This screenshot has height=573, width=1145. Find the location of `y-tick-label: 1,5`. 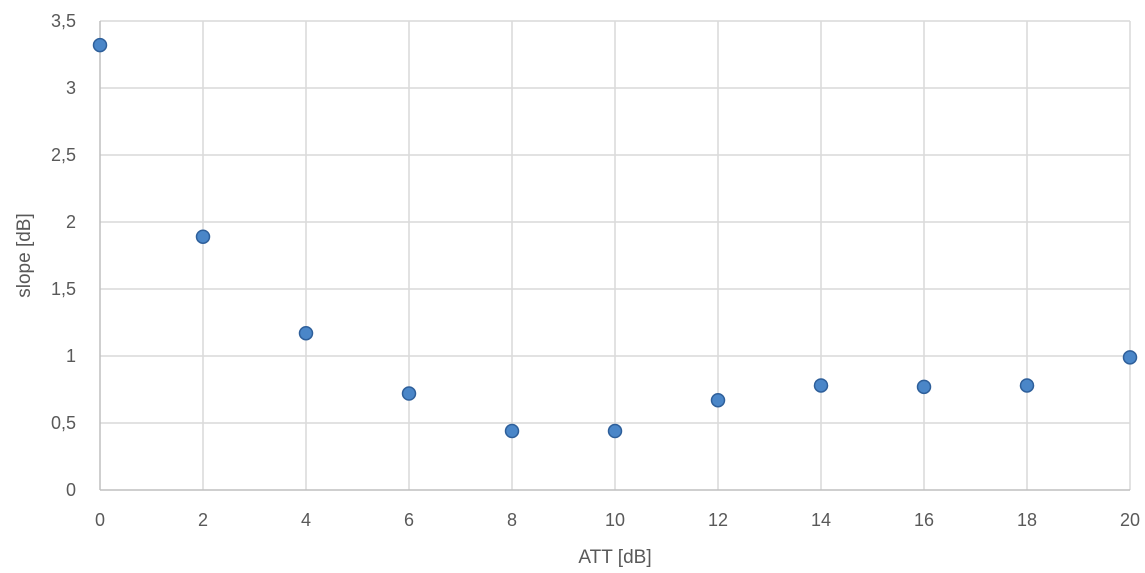

y-tick-label: 1,5 is located at coordinates (63, 289).